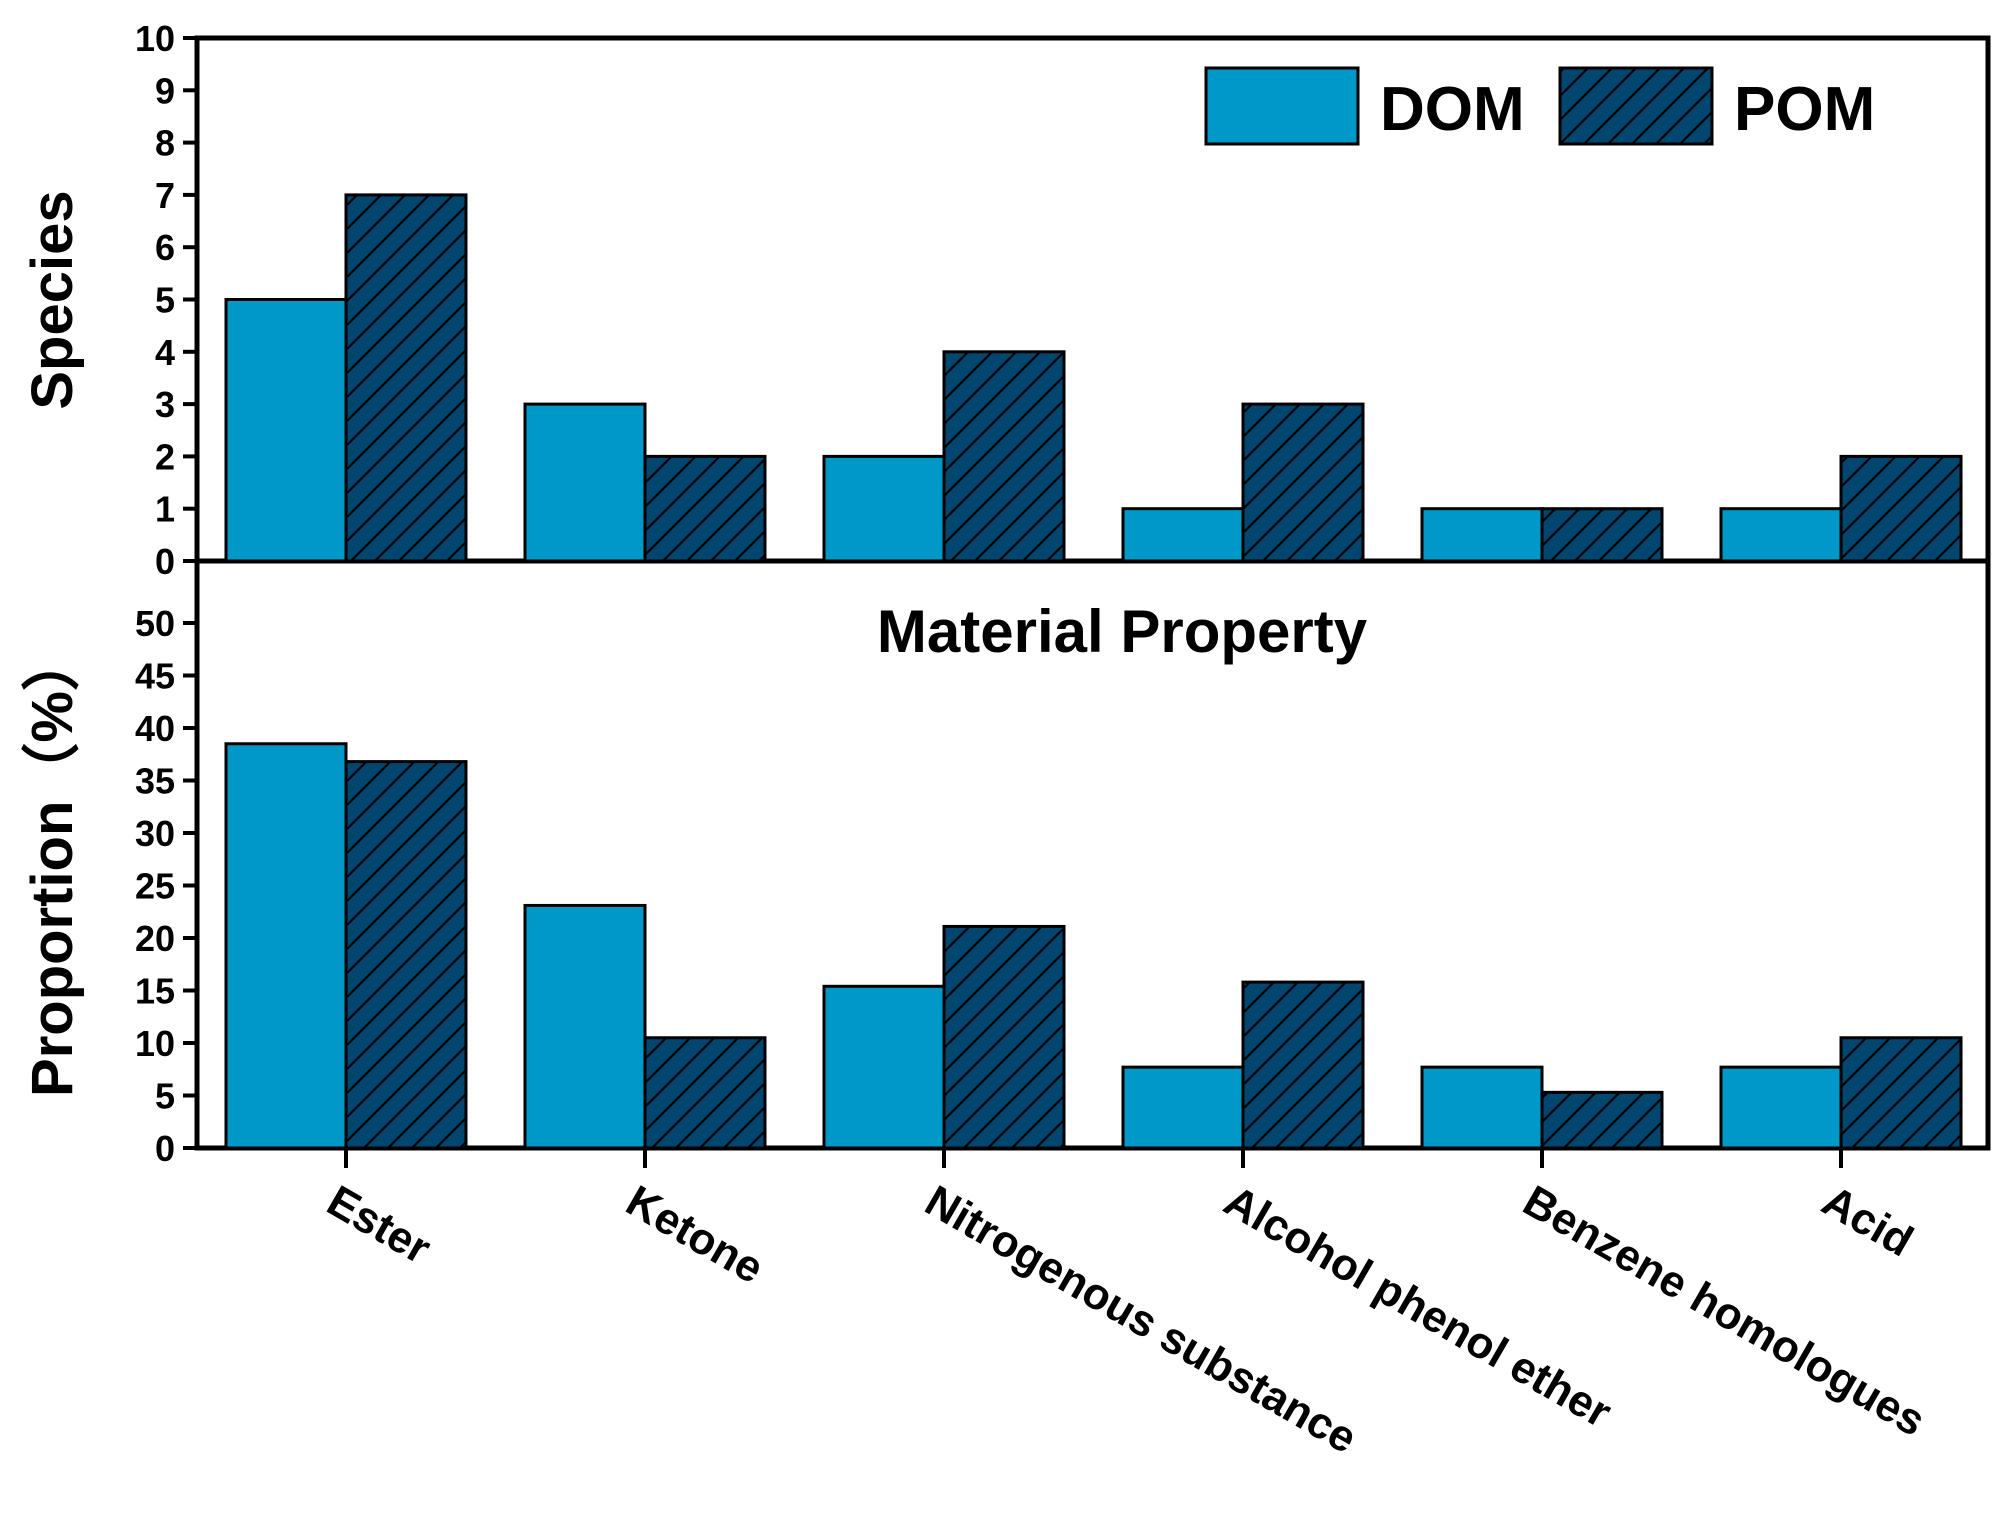 The height and width of the screenshot is (1514, 2011). Describe the element at coordinates (52, 865) in the screenshot. I see `bottom-y-axis-title: Proportion（%）` at that location.